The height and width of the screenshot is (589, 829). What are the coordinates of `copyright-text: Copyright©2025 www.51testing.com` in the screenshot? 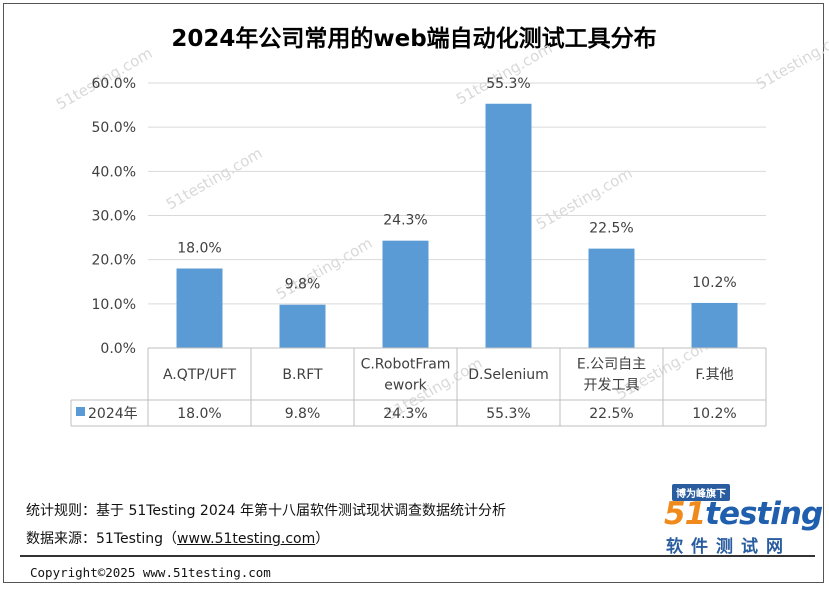 It's located at (150, 572).